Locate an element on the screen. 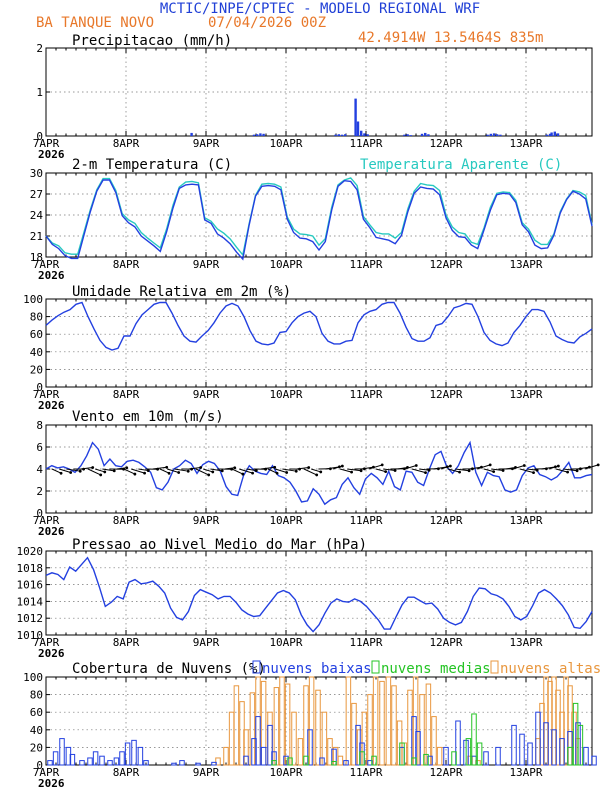 The image size is (612, 792). x-tick-label: 10APR is located at coordinates (285, 642).